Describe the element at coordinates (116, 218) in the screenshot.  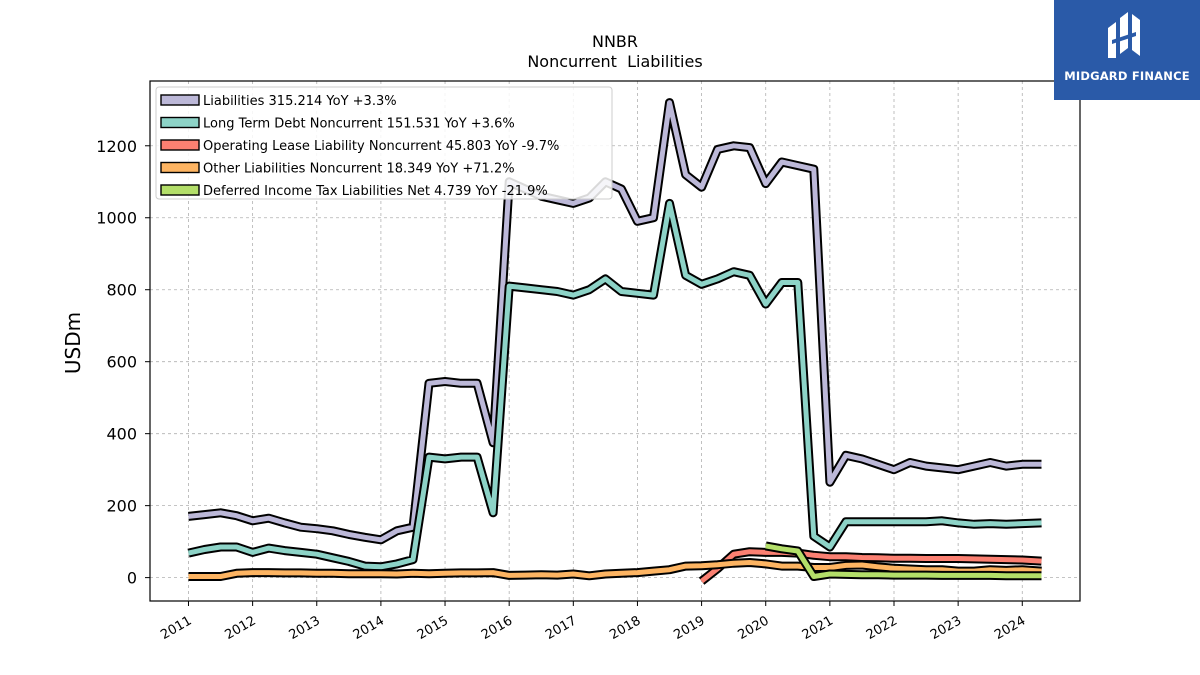
I see `y-tick-label: 1000` at that location.